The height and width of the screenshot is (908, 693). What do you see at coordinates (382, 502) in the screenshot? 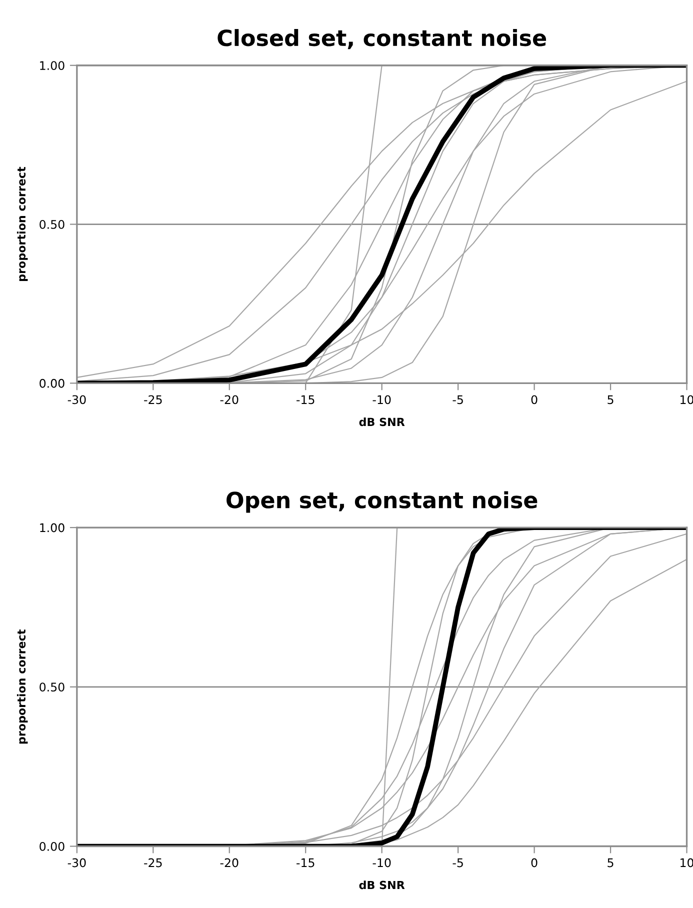
I see `chart-title: Open set, constant noise` at bounding box center [382, 502].